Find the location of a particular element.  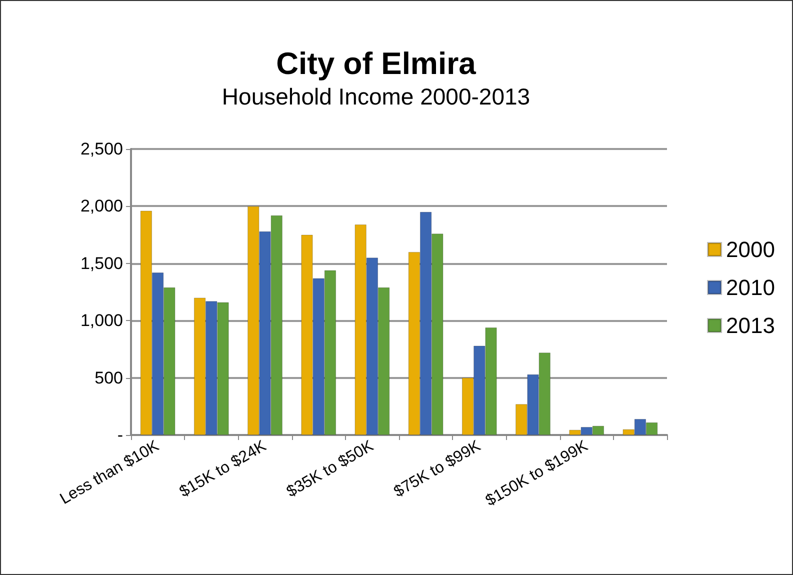

legend-label: 2013 is located at coordinates (751, 325).